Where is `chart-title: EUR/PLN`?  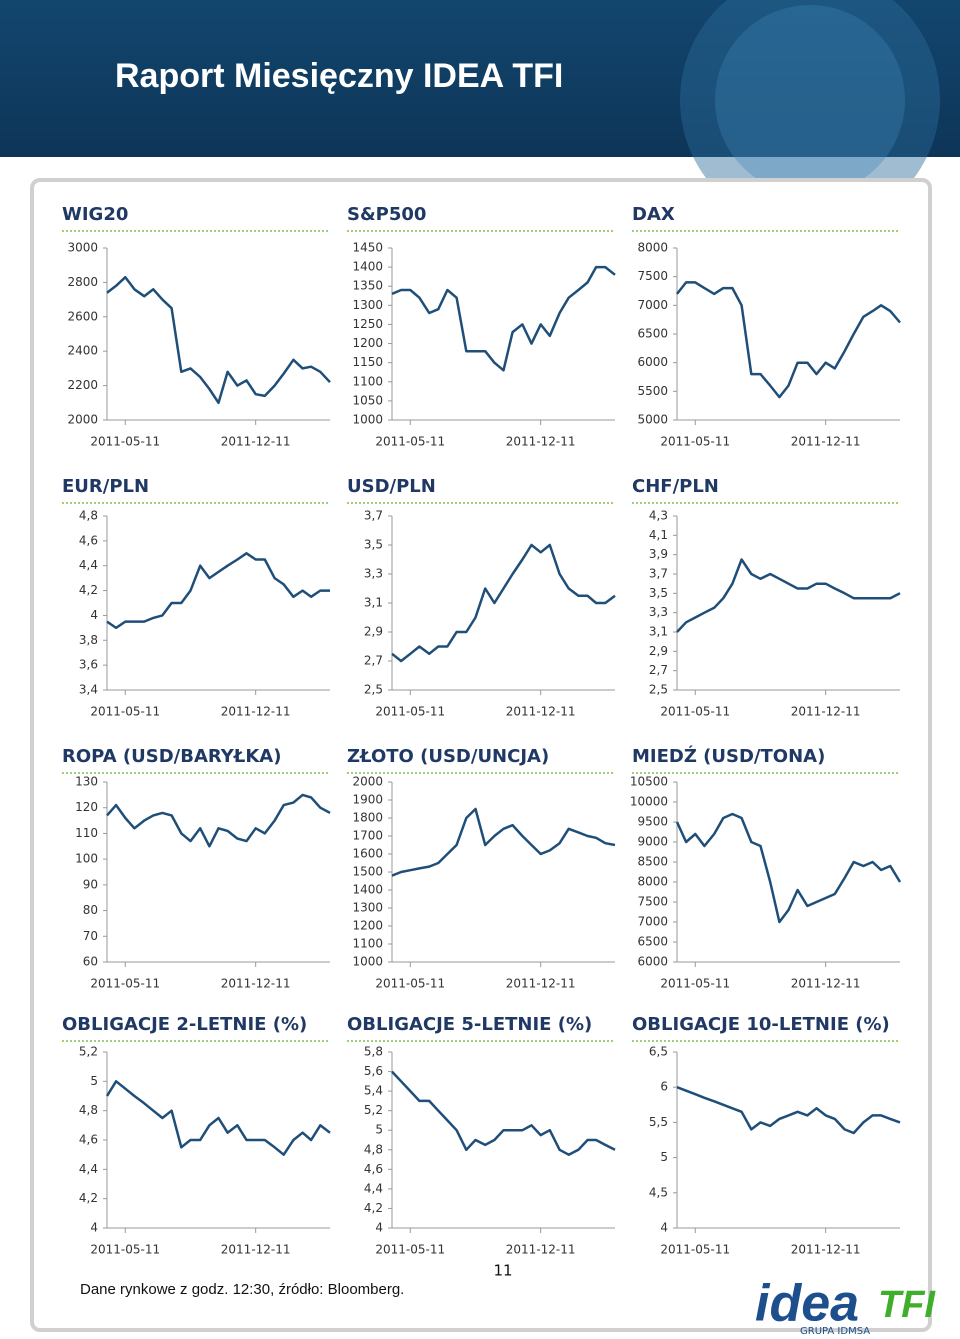
chart-title: EUR/PLN is located at coordinates (105, 486).